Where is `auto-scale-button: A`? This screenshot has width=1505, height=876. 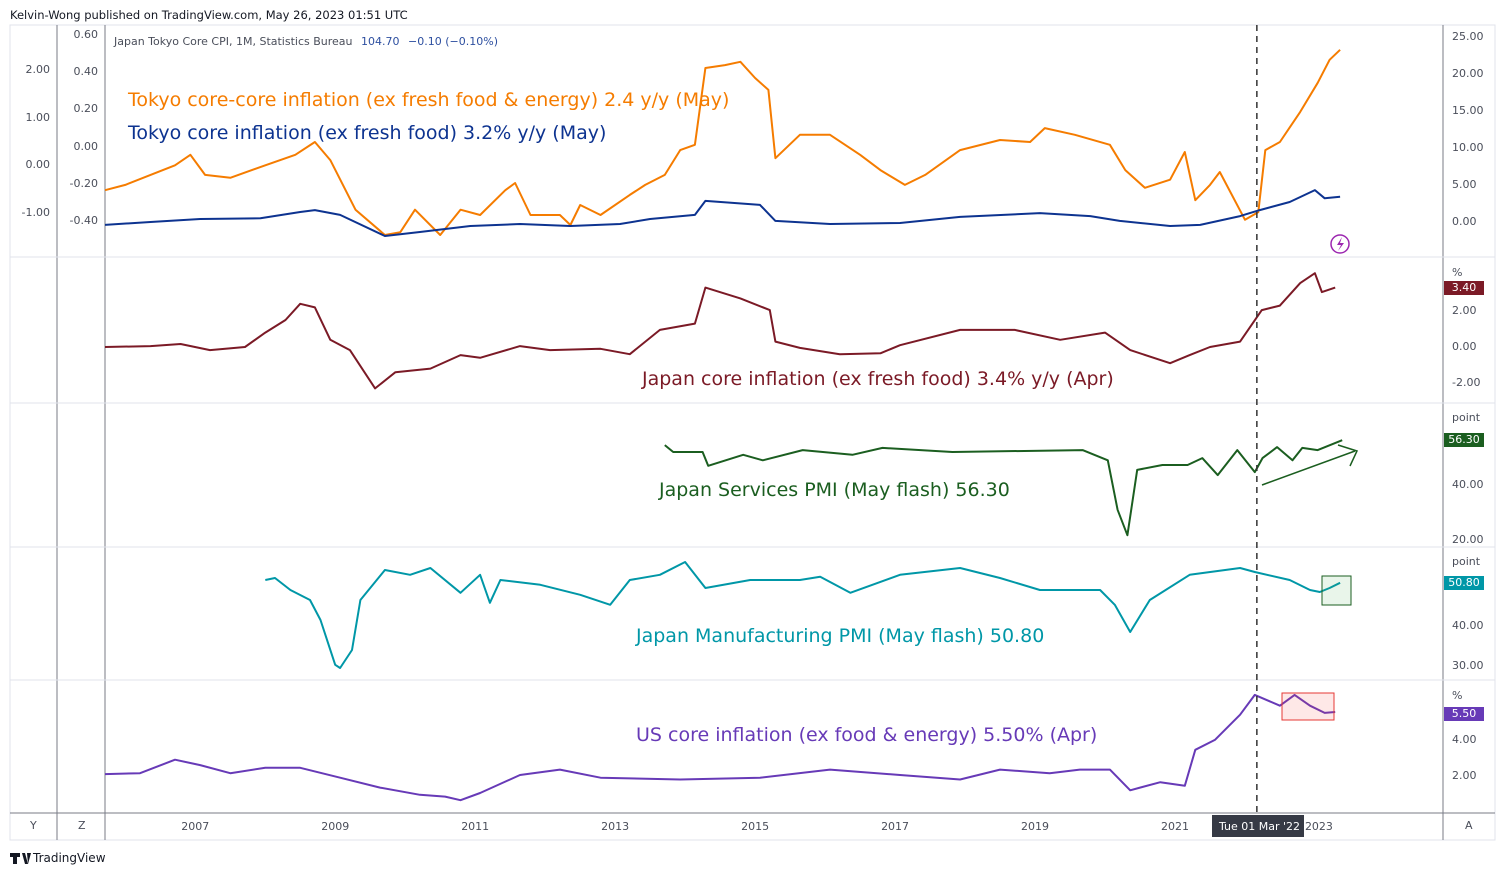
auto-scale-button: A is located at coordinates (1469, 825).